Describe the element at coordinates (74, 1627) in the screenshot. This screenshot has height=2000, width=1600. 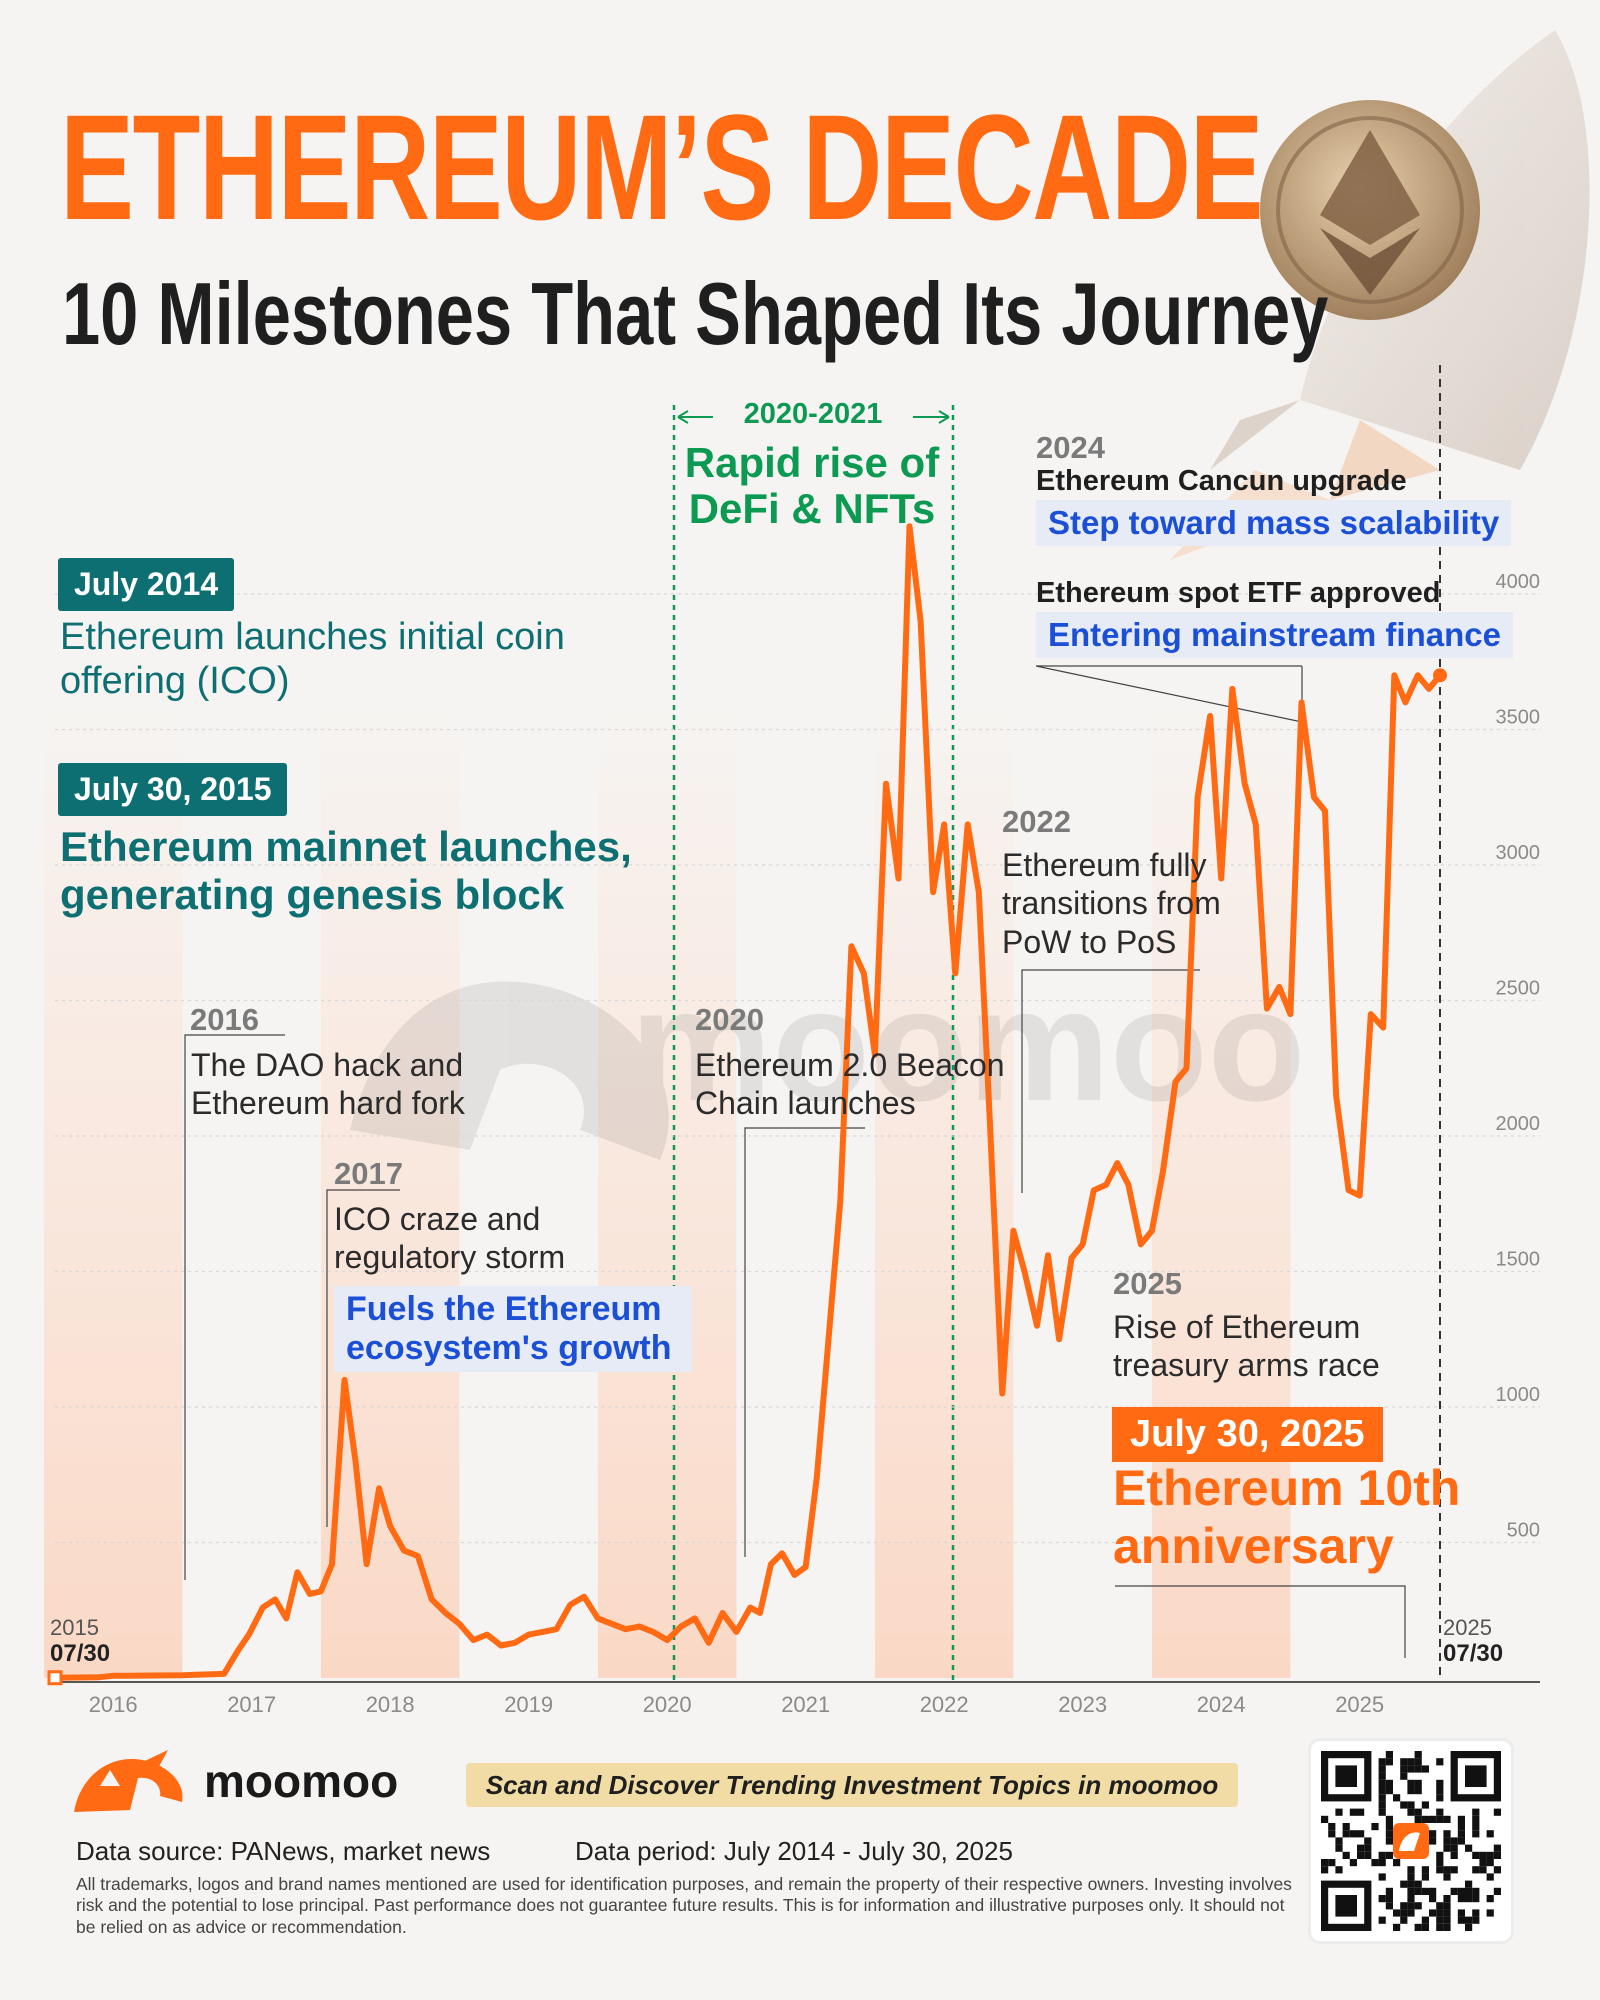
I see `start-year-label: 2015` at that location.